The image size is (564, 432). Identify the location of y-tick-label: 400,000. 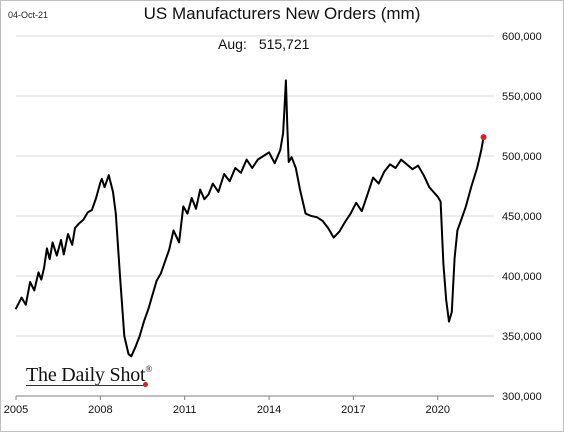
(522, 277).